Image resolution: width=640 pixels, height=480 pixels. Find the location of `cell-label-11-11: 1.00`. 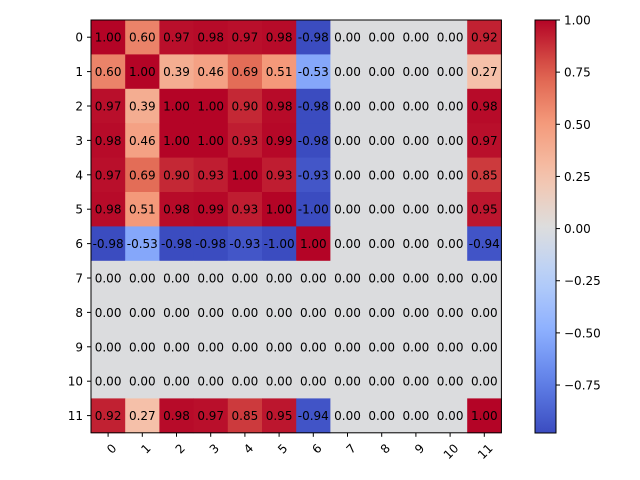

cell-label-11-11: 1.00 is located at coordinates (484, 416).